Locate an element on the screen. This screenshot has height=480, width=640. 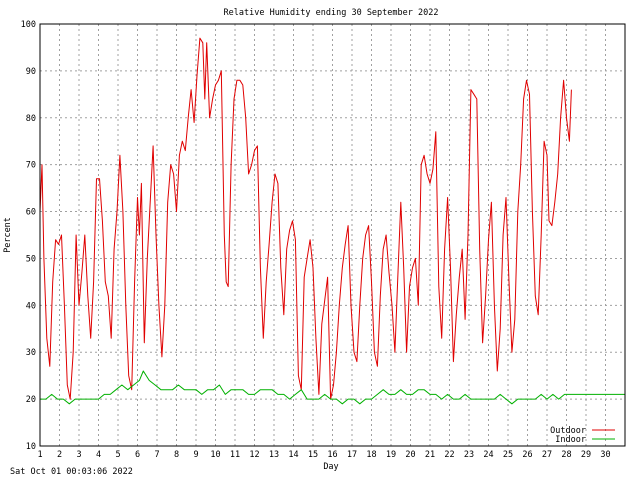
y-axis-label: Percent is located at coordinates (8, 235).